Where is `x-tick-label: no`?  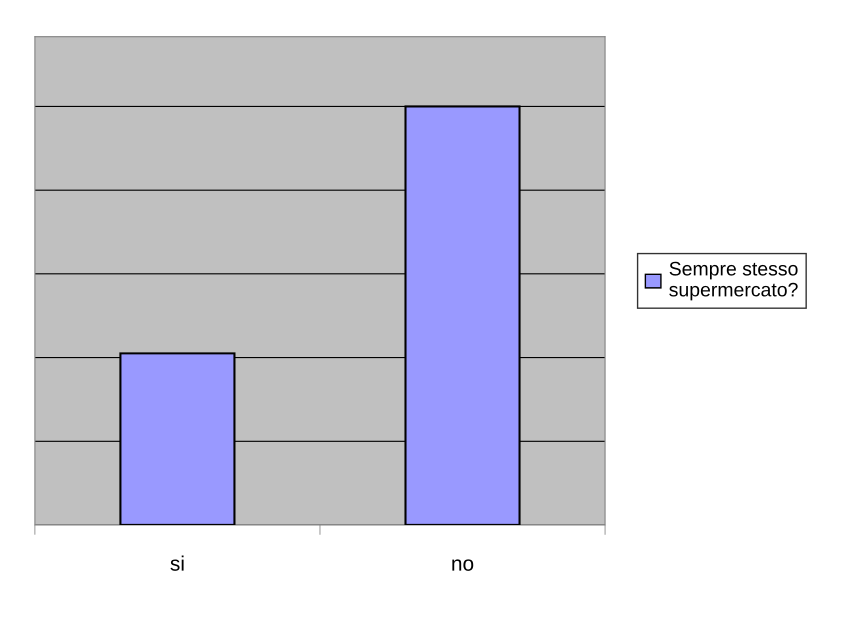
x-tick-label: no is located at coordinates (463, 565).